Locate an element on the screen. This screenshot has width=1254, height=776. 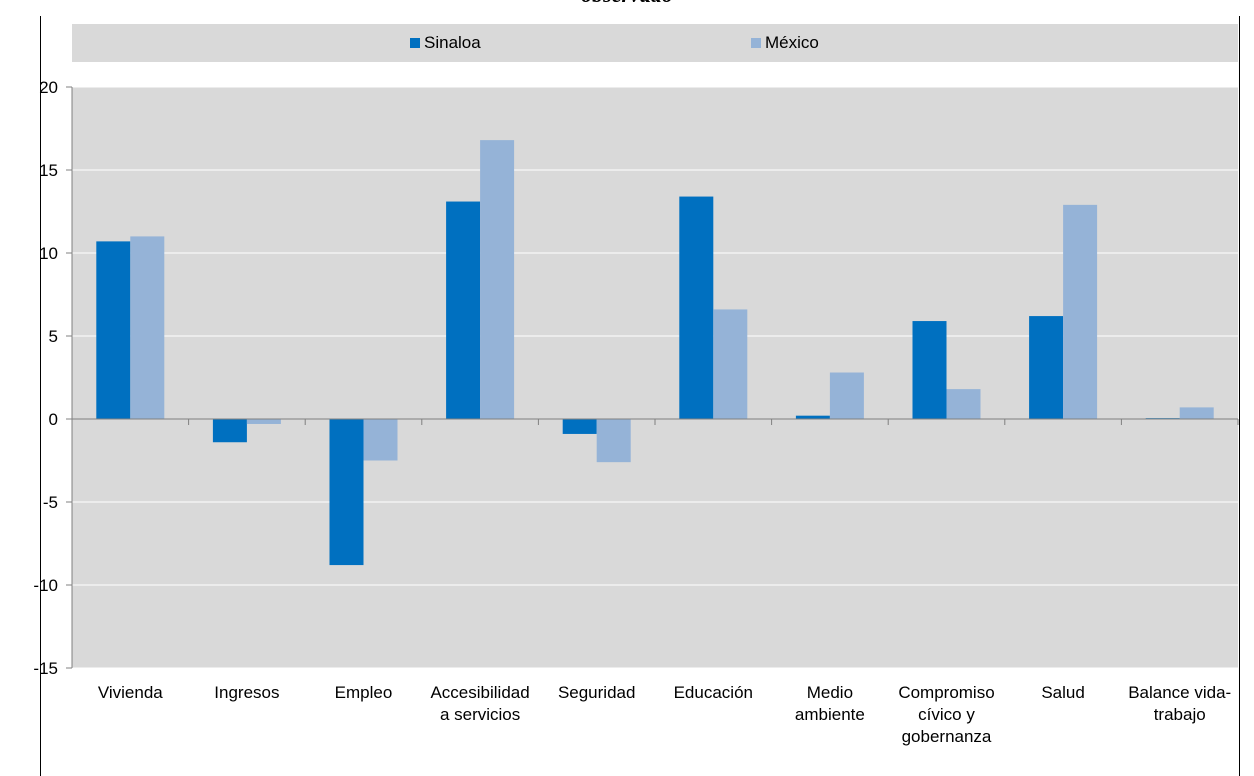
x-category-label: Empleo is located at coordinates (364, 692).